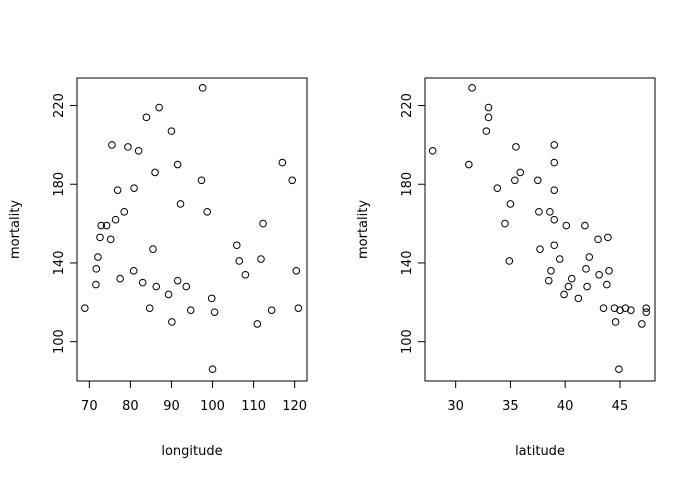  What do you see at coordinates (253, 406) in the screenshot?
I see `x-tick-label: 110` at bounding box center [253, 406].